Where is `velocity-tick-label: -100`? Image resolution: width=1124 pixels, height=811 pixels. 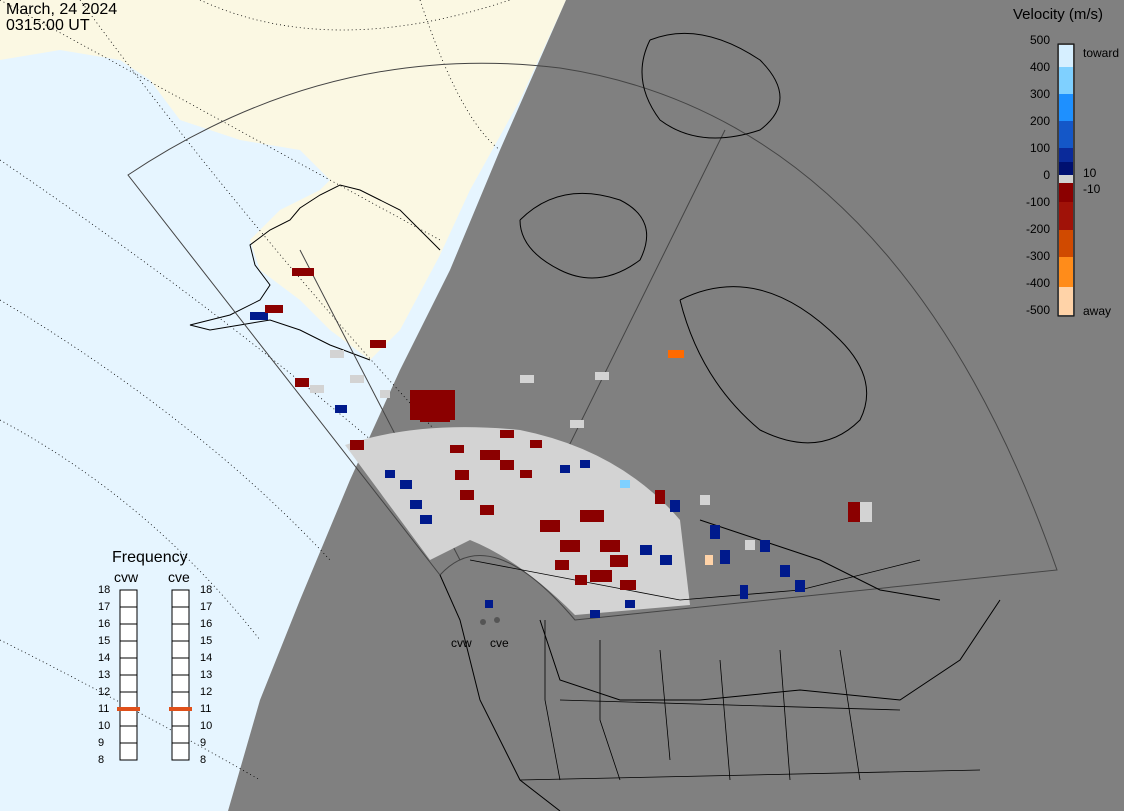 velocity-tick-label: -100 is located at coordinates (1037, 202).